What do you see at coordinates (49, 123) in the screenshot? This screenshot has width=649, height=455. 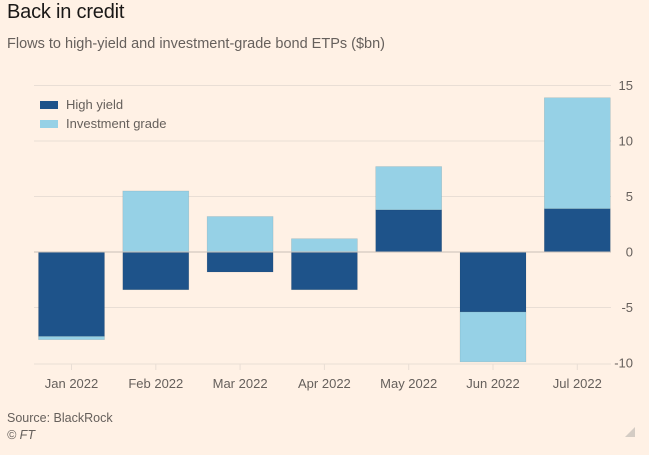 I see `legend-swatch-investment-grade` at bounding box center [49, 123].